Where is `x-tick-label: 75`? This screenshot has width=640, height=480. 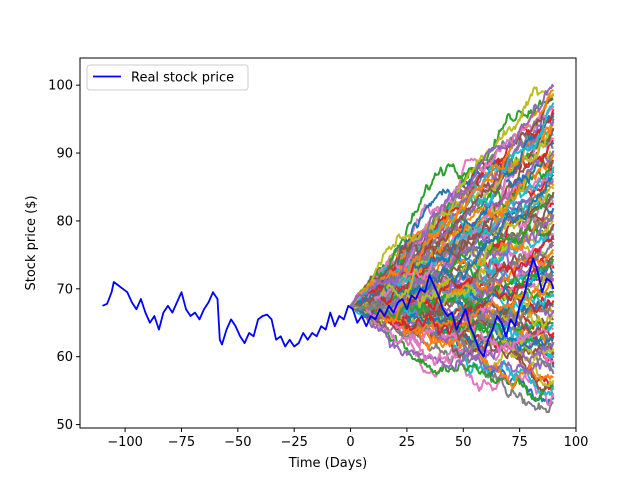
x-tick-label: 75 is located at coordinates (519, 442).